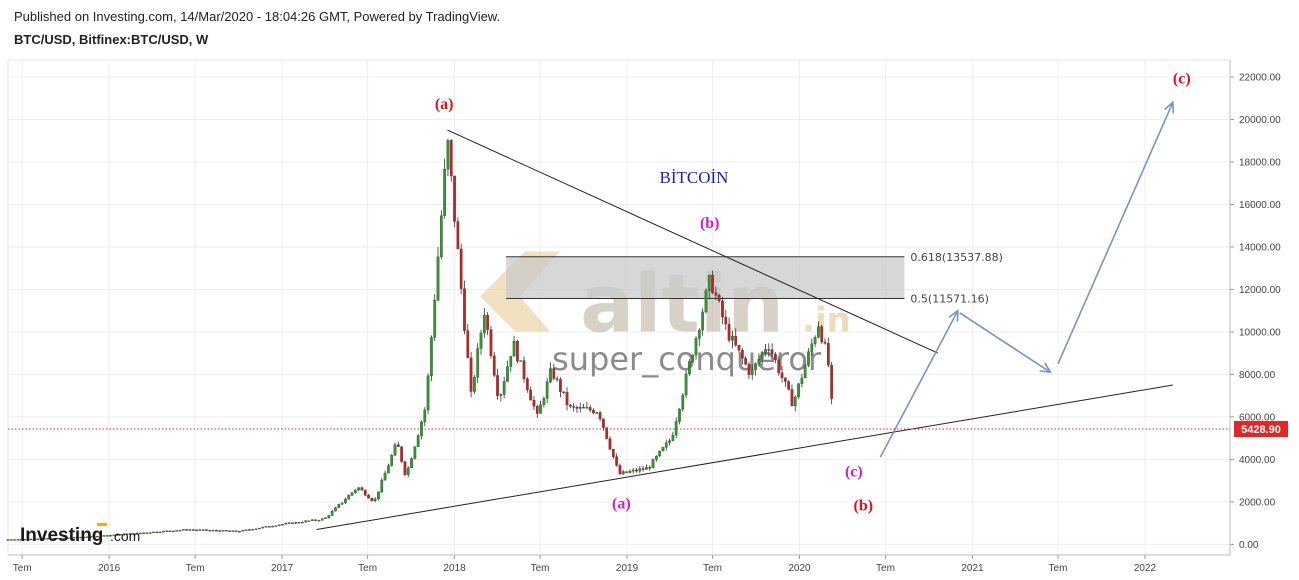 The height and width of the screenshot is (580, 1299). I want to click on x-tick-label: 2021, so click(972, 568).